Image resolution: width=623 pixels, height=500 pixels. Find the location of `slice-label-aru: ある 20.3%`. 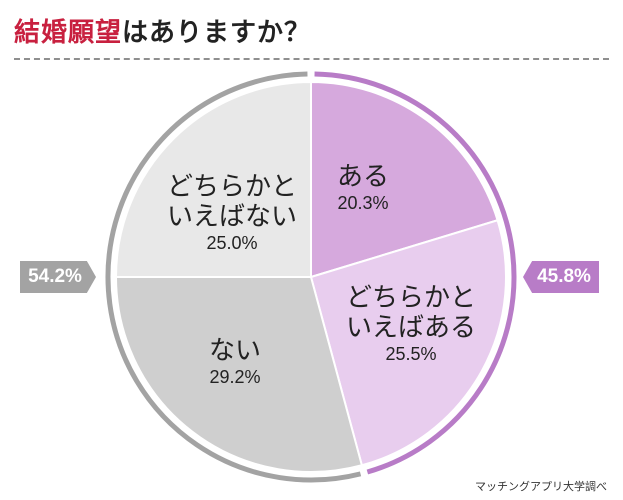

slice-label-aru: ある 20.3% is located at coordinates (363, 188).